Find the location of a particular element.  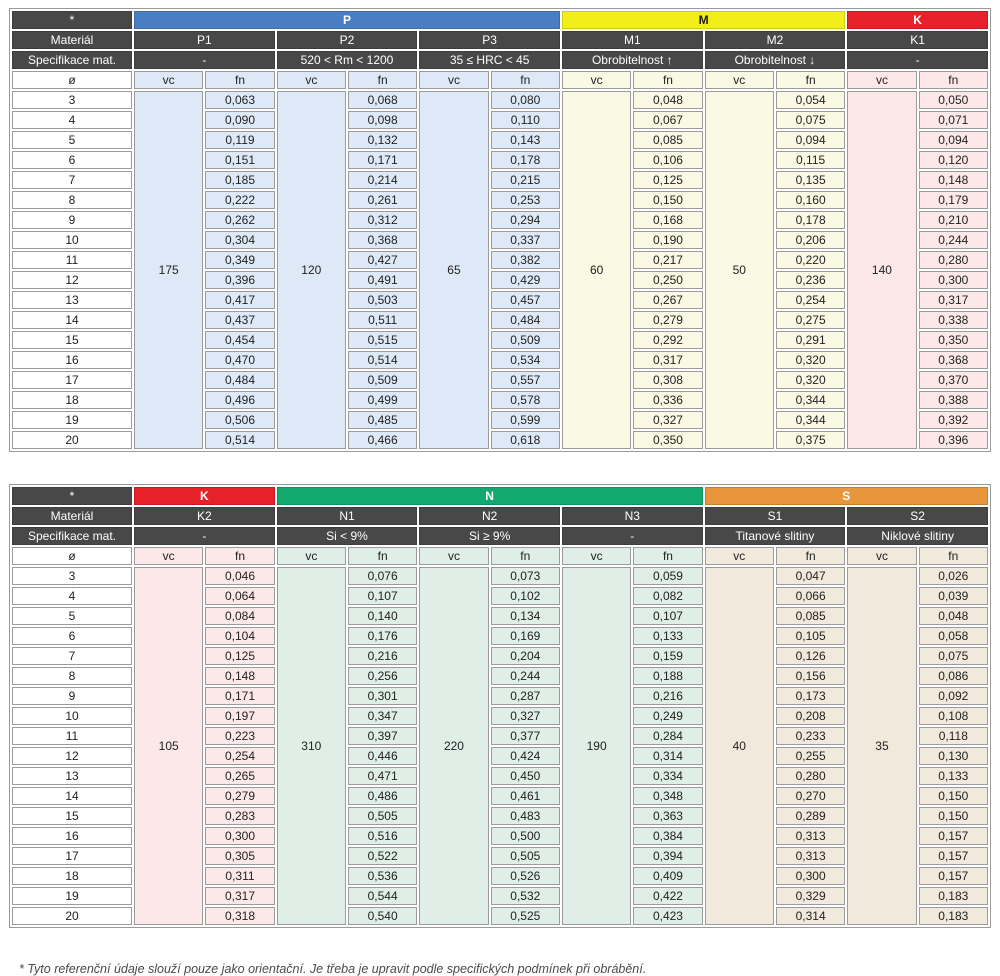

fn-cell-P1: 0,484 is located at coordinates (240, 380).